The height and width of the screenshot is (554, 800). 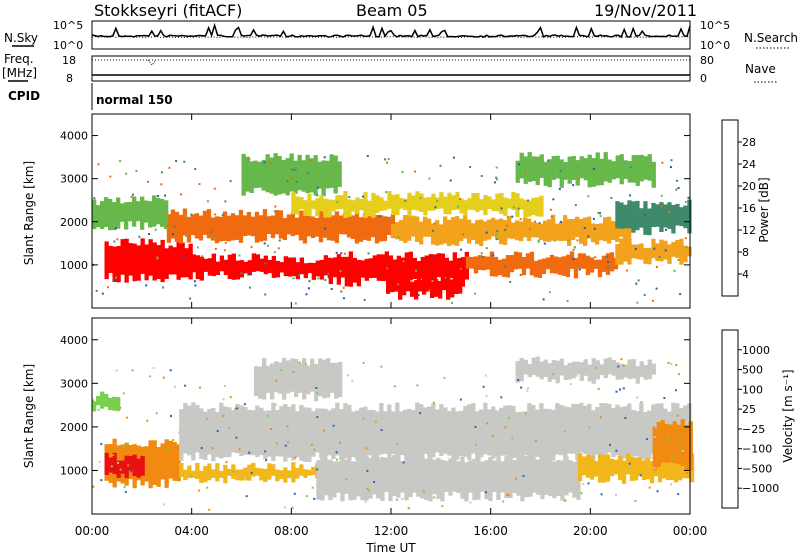 What do you see at coordinates (684, 469) in the screenshot?
I see `velocity-band-5-cell` at bounding box center [684, 469].